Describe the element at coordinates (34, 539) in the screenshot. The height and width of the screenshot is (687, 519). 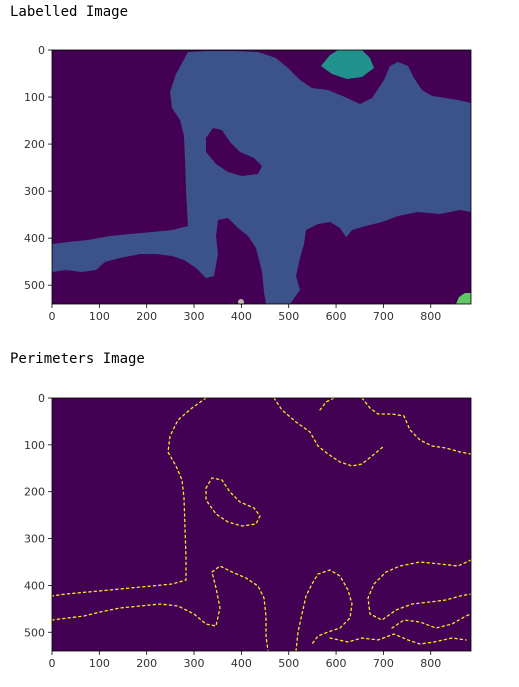
I see `perimeters-y-tick-label: 300` at that location.